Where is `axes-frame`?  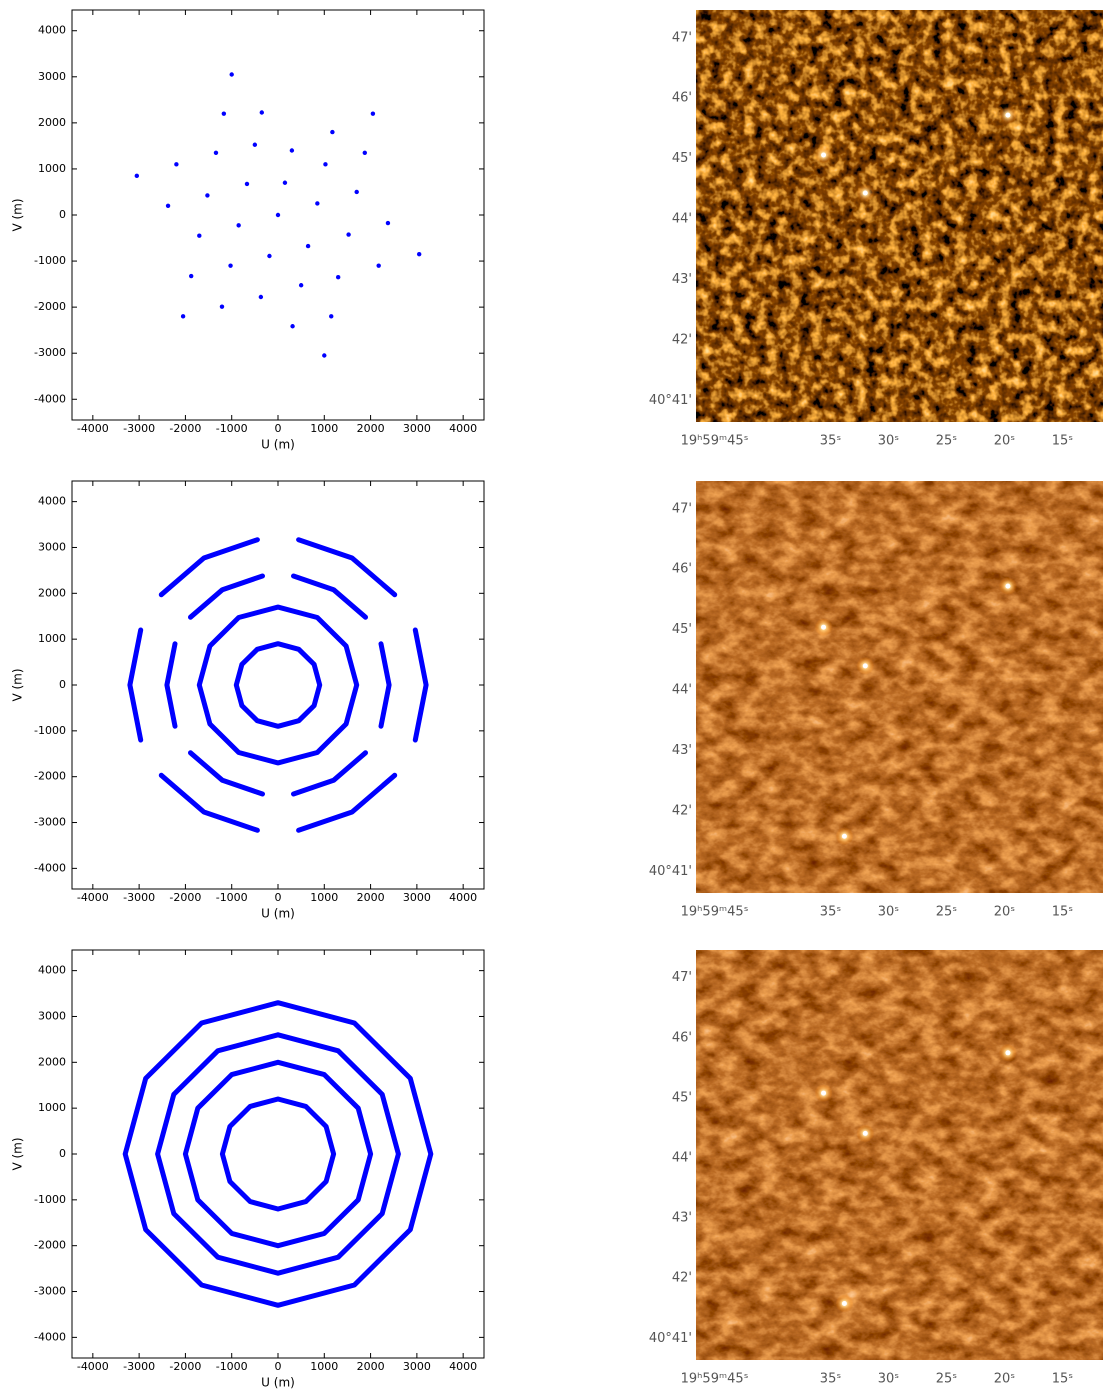
axes-frame is located at coordinates (278, 1154).